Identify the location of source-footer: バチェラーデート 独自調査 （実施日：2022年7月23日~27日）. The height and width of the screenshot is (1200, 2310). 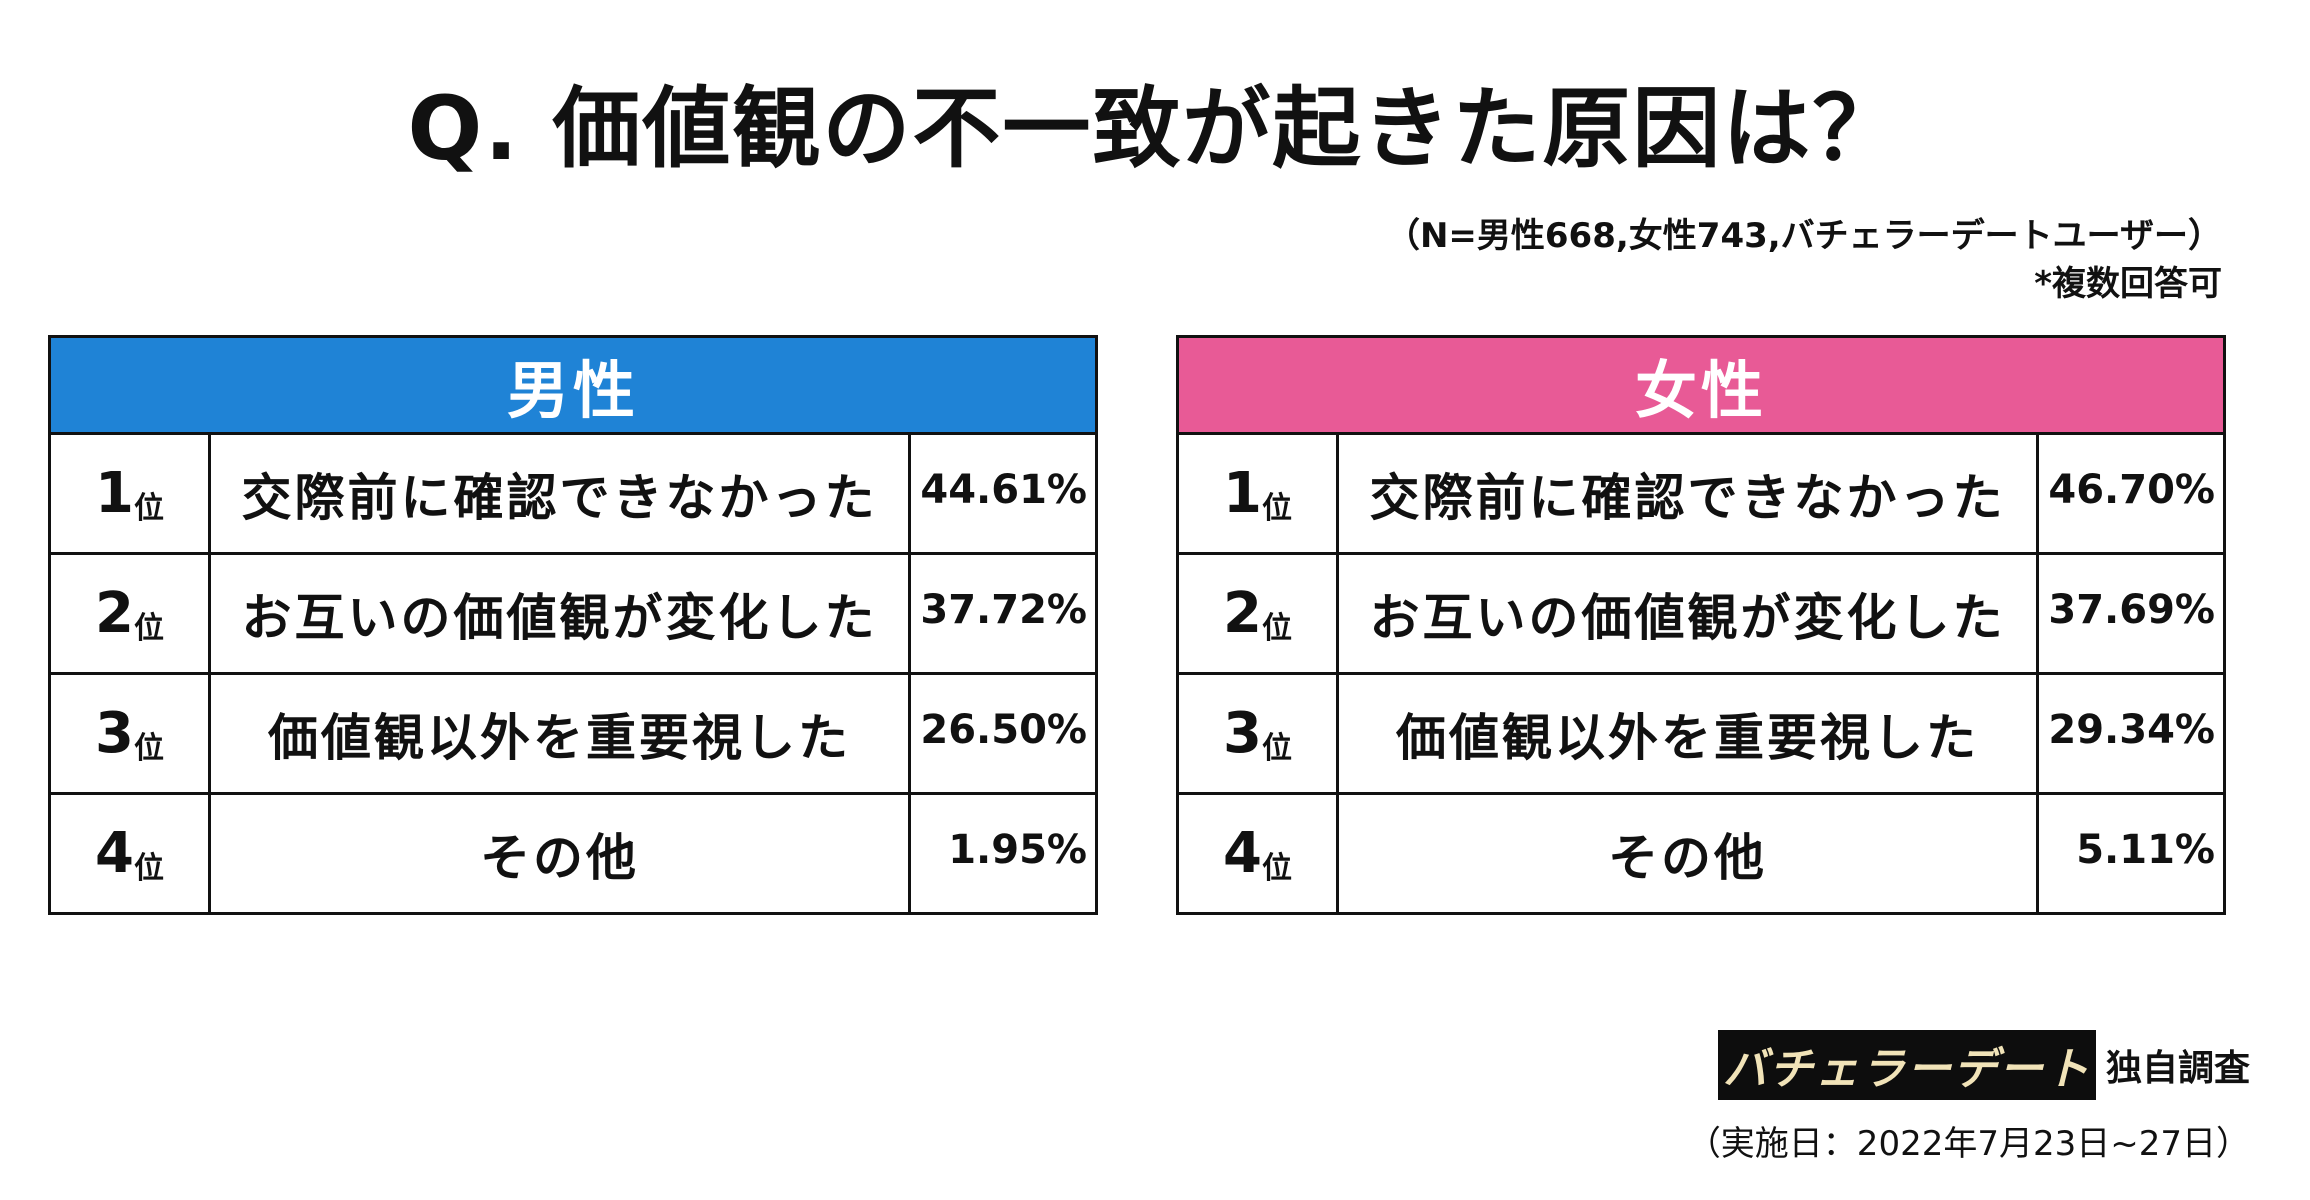
(1968, 1097).